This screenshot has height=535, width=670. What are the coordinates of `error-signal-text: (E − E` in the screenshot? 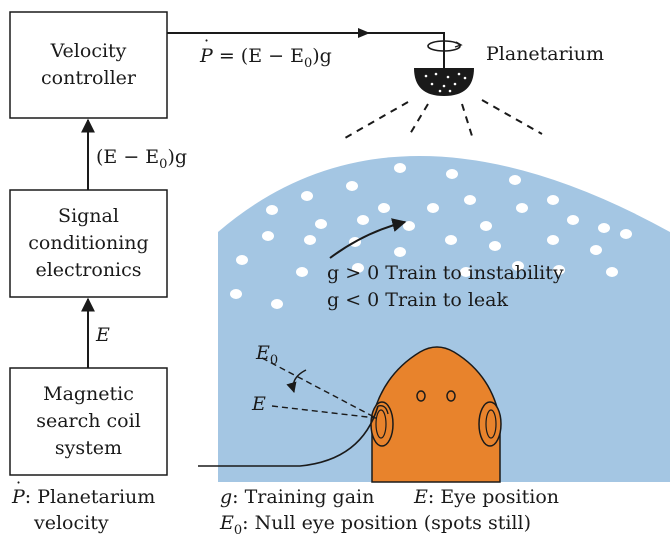 It's located at (128, 157).